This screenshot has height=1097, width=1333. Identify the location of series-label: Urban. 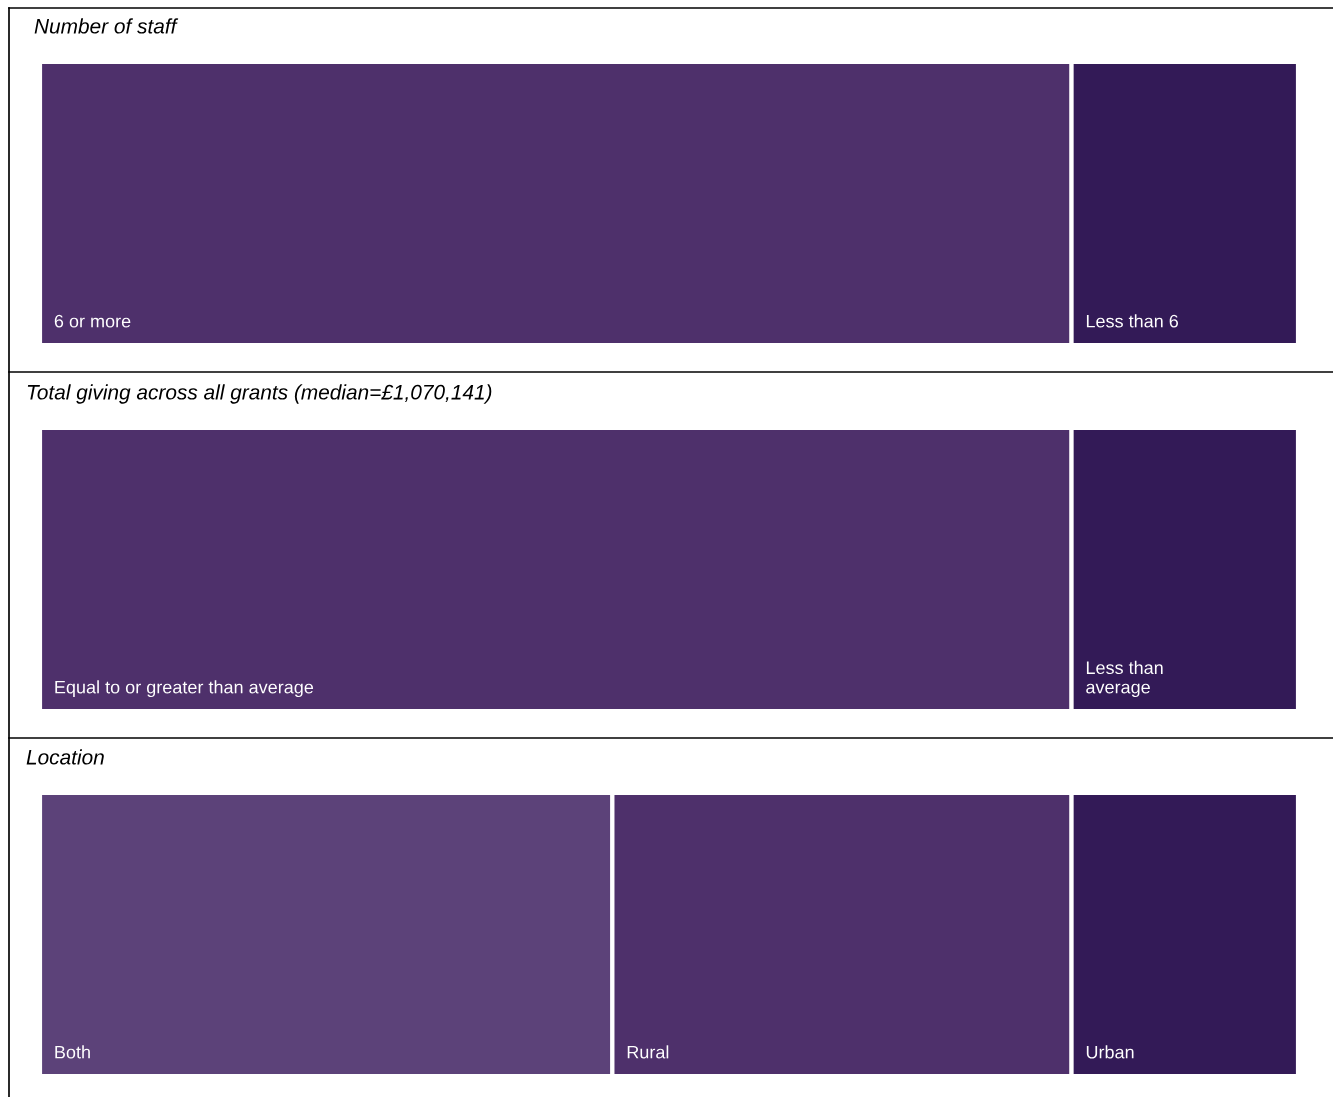
(1110, 1052).